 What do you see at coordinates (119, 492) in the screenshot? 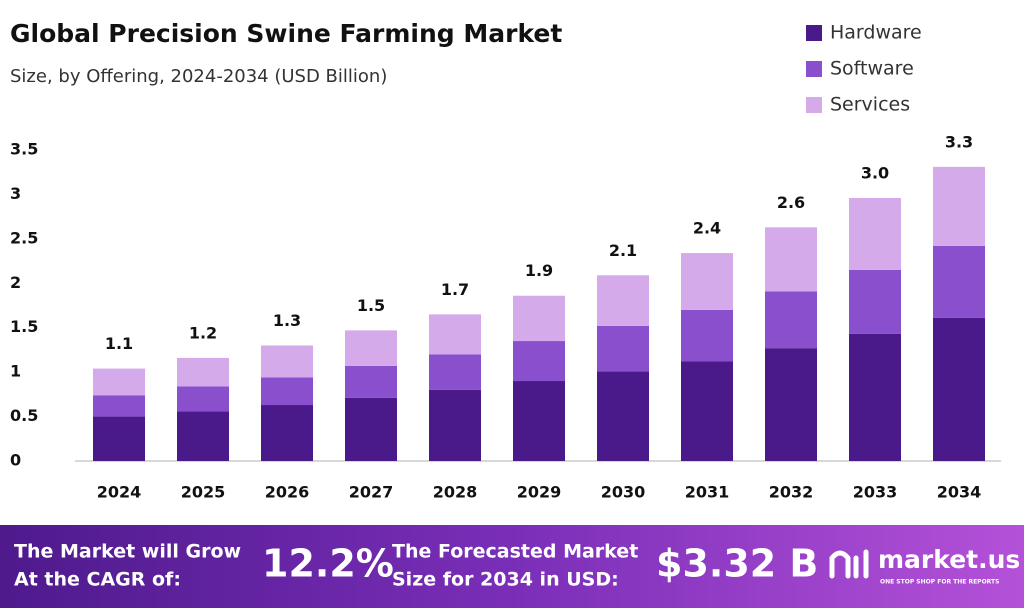
I see `x-tick-label: 2024` at bounding box center [119, 492].